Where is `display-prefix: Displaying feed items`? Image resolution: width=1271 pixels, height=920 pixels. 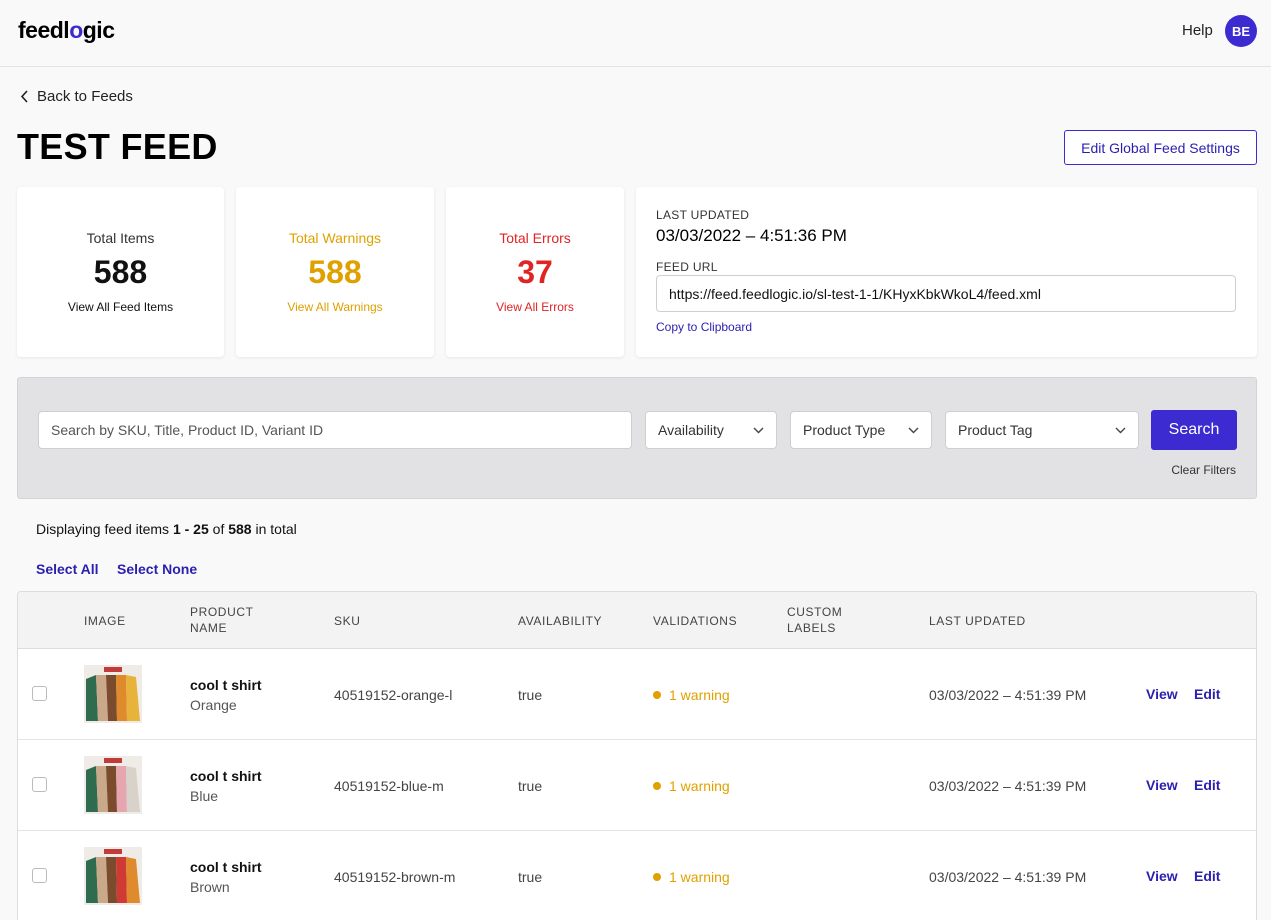
display-prefix: Displaying feed items is located at coordinates (104, 529).